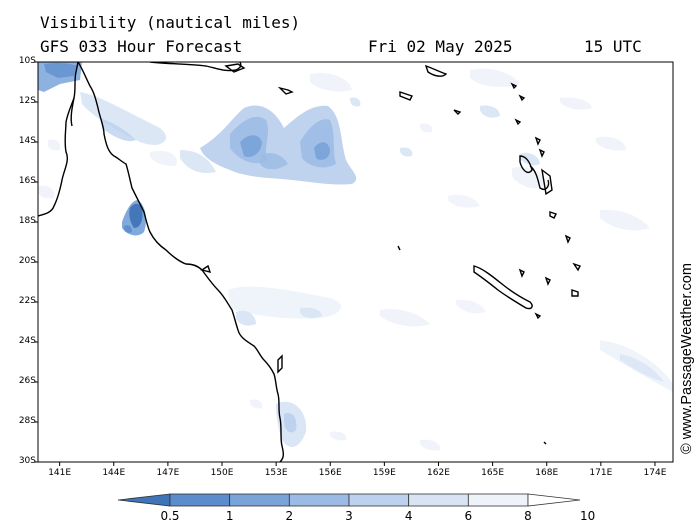 The width and height of the screenshot is (700, 525). What do you see at coordinates (60, 473) in the screenshot?
I see `lon-label: 141E` at bounding box center [60, 473].